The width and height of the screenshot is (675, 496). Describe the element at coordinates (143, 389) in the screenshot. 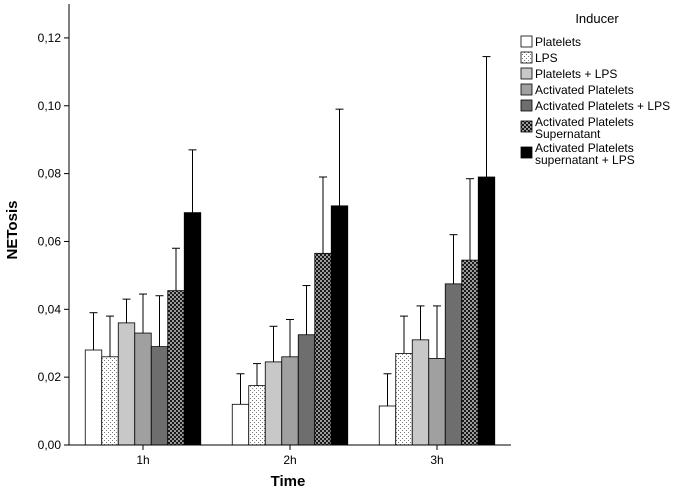

I see `bar-activated-platelets-1h` at that location.